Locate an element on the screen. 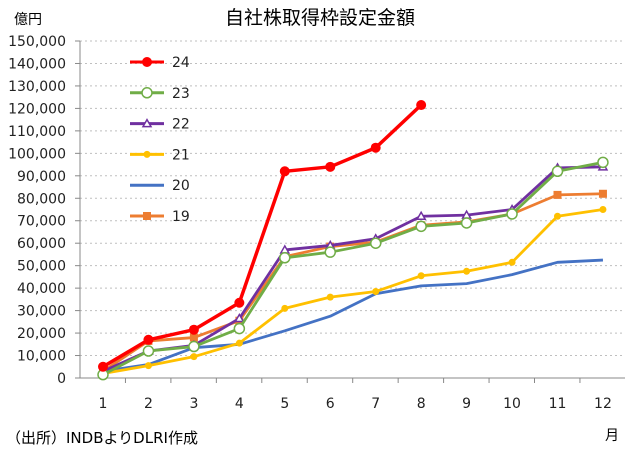 The image size is (640, 458). legend-label: 19 is located at coordinates (181, 217).